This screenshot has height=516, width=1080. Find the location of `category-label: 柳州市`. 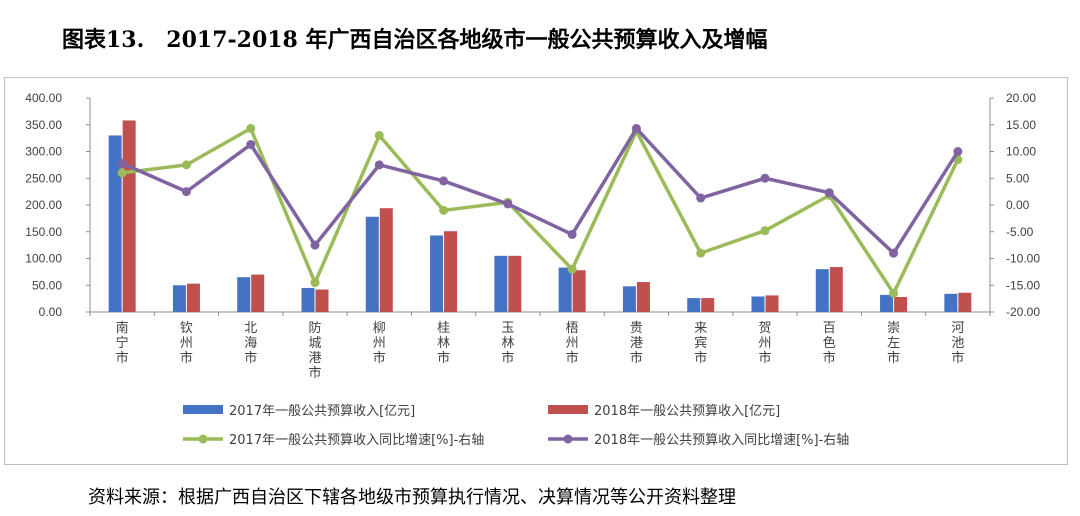

category-label: 柳州市 is located at coordinates (379, 343).